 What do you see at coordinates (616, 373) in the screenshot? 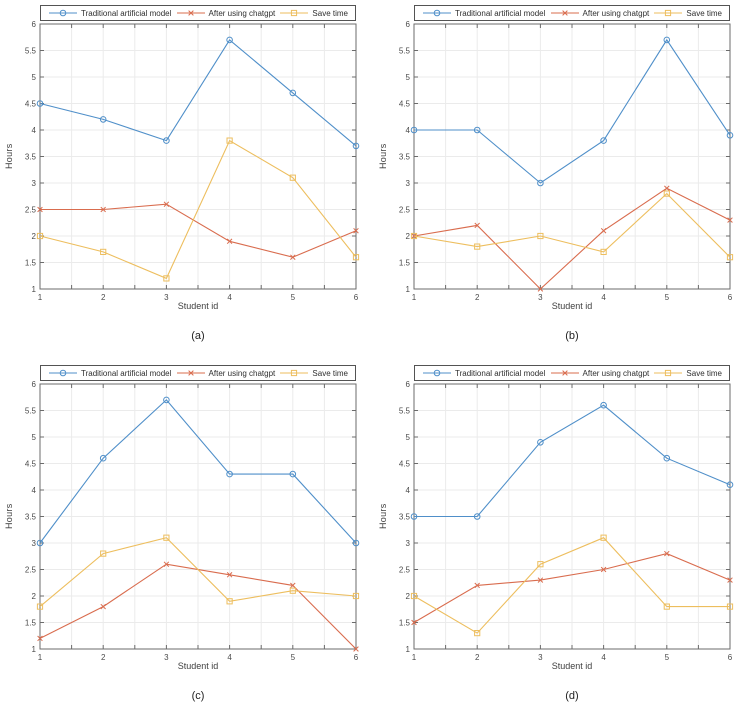
I see `legend-label: After using chatgpt` at bounding box center [616, 373].